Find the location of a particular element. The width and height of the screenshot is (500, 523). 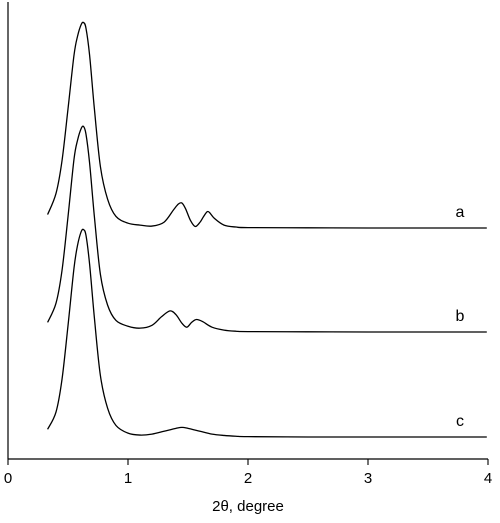

series-label-c: c is located at coordinates (460, 421).